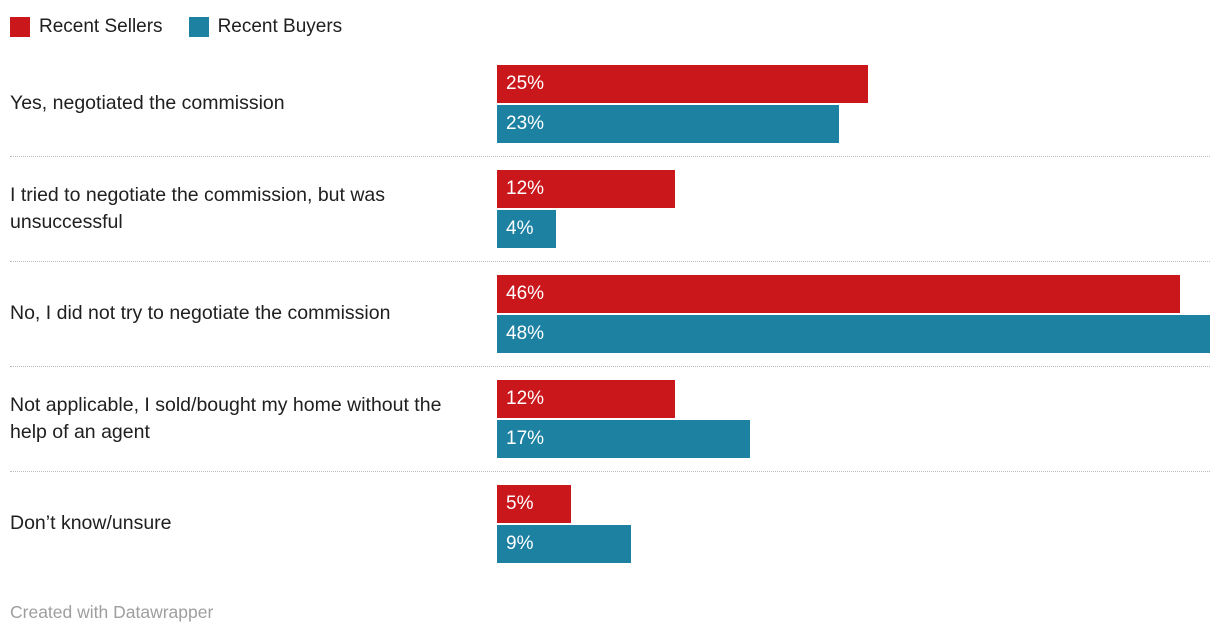 Image resolution: width=1220 pixels, height=634 pixels. Describe the element at coordinates (525, 438) in the screenshot. I see `bar-value-label: 17%` at that location.